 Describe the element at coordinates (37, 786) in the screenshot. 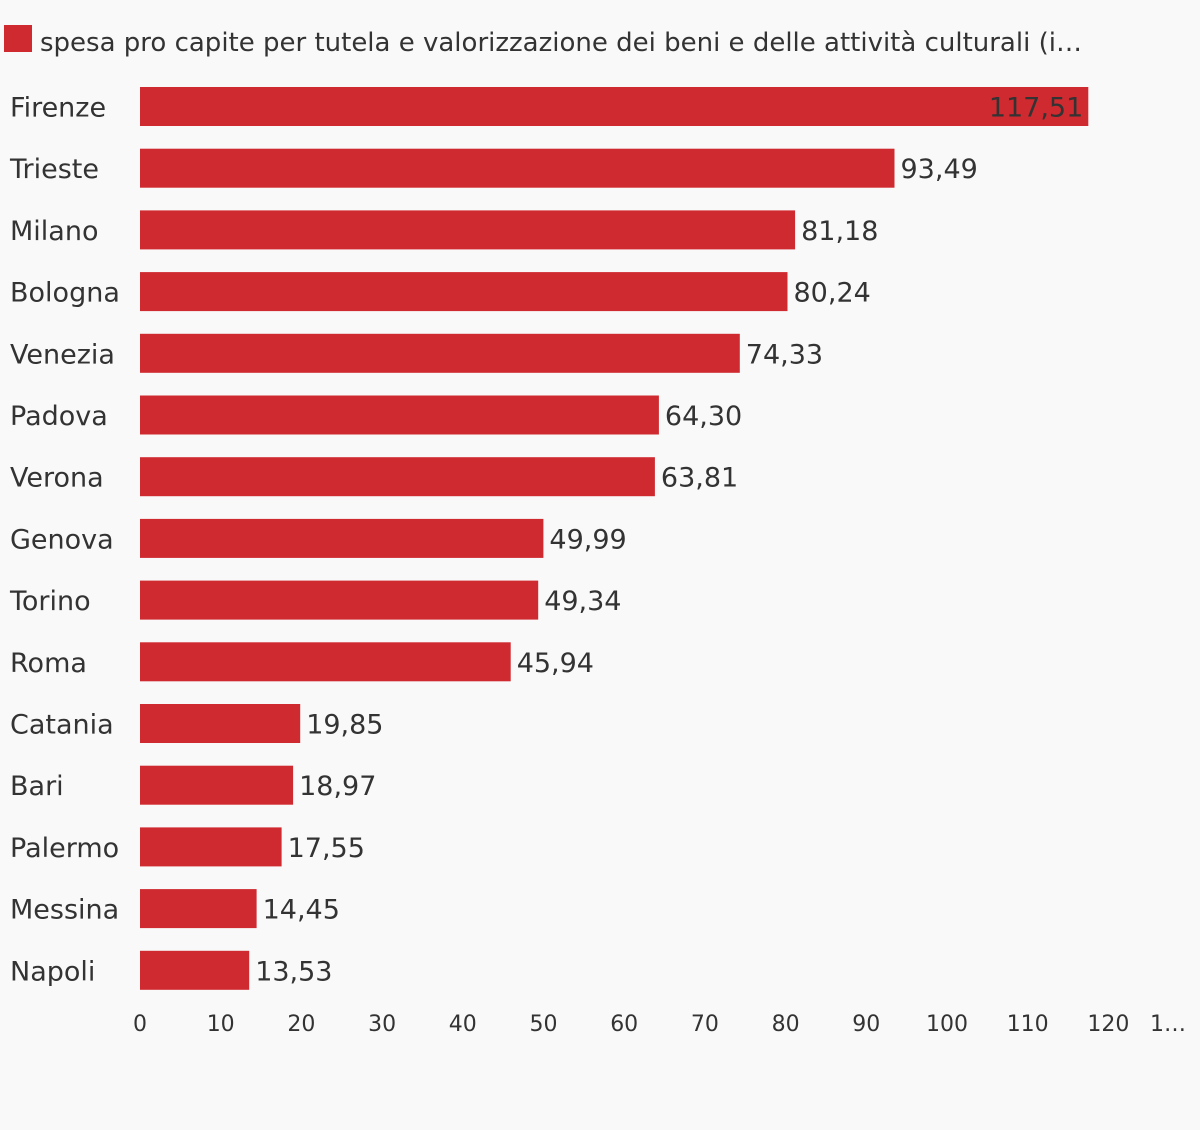

I see `category-label: Bari` at that location.